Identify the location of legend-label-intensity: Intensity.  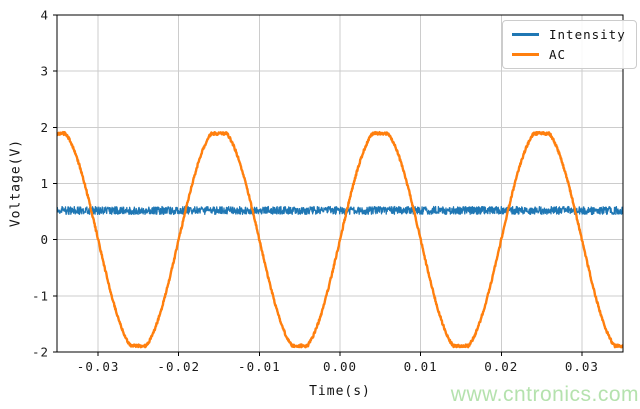
(587, 34).